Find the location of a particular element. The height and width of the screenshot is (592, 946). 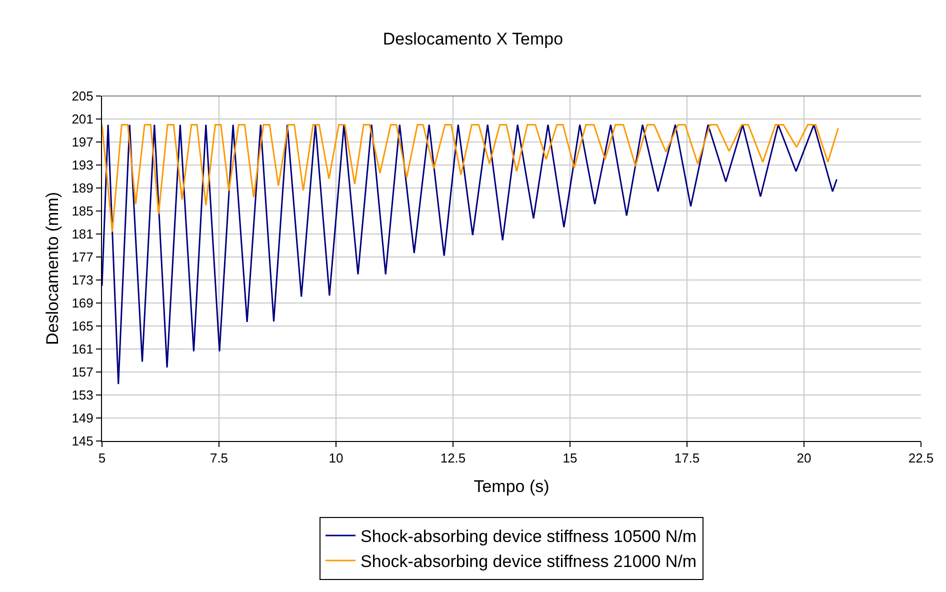

x-tick-label: 5 is located at coordinates (102, 458).